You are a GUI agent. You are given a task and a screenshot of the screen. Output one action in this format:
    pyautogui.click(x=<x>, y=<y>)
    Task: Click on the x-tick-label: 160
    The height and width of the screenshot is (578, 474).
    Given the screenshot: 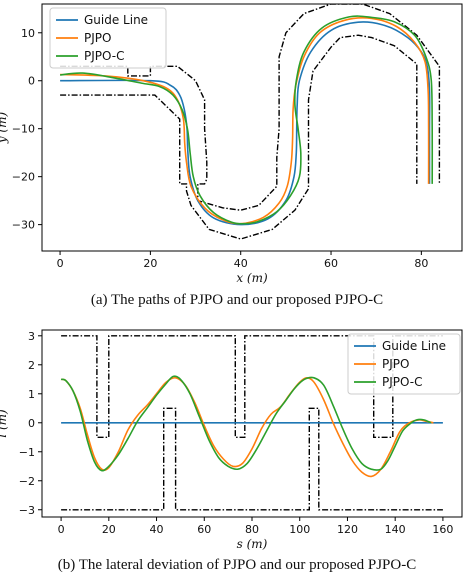 What is the action you would take?
    pyautogui.click(x=442, y=529)
    